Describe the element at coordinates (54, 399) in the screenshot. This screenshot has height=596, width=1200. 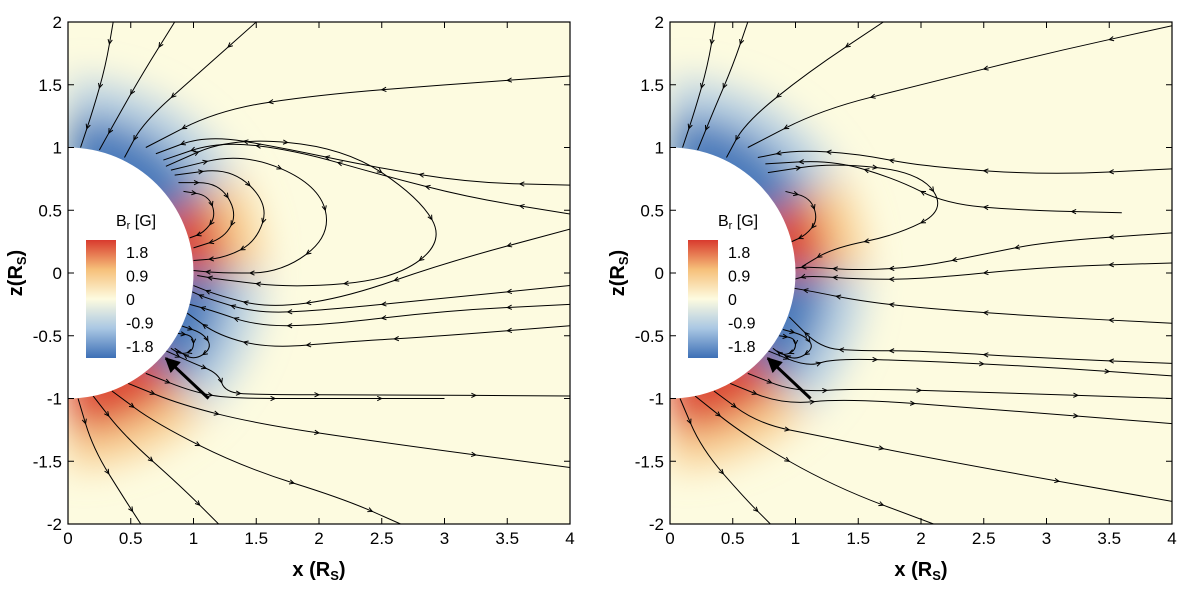
I see `y-tick-label: -1` at that location.